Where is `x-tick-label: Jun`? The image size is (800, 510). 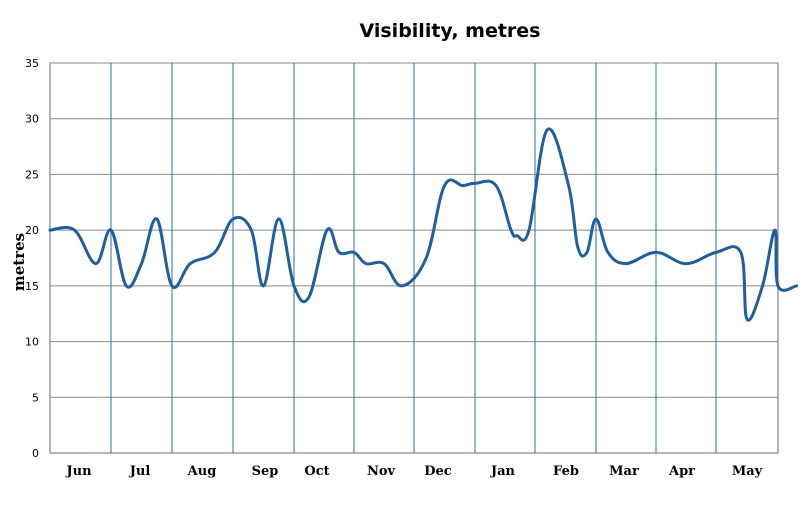
x-tick-label: Jun is located at coordinates (78, 471).